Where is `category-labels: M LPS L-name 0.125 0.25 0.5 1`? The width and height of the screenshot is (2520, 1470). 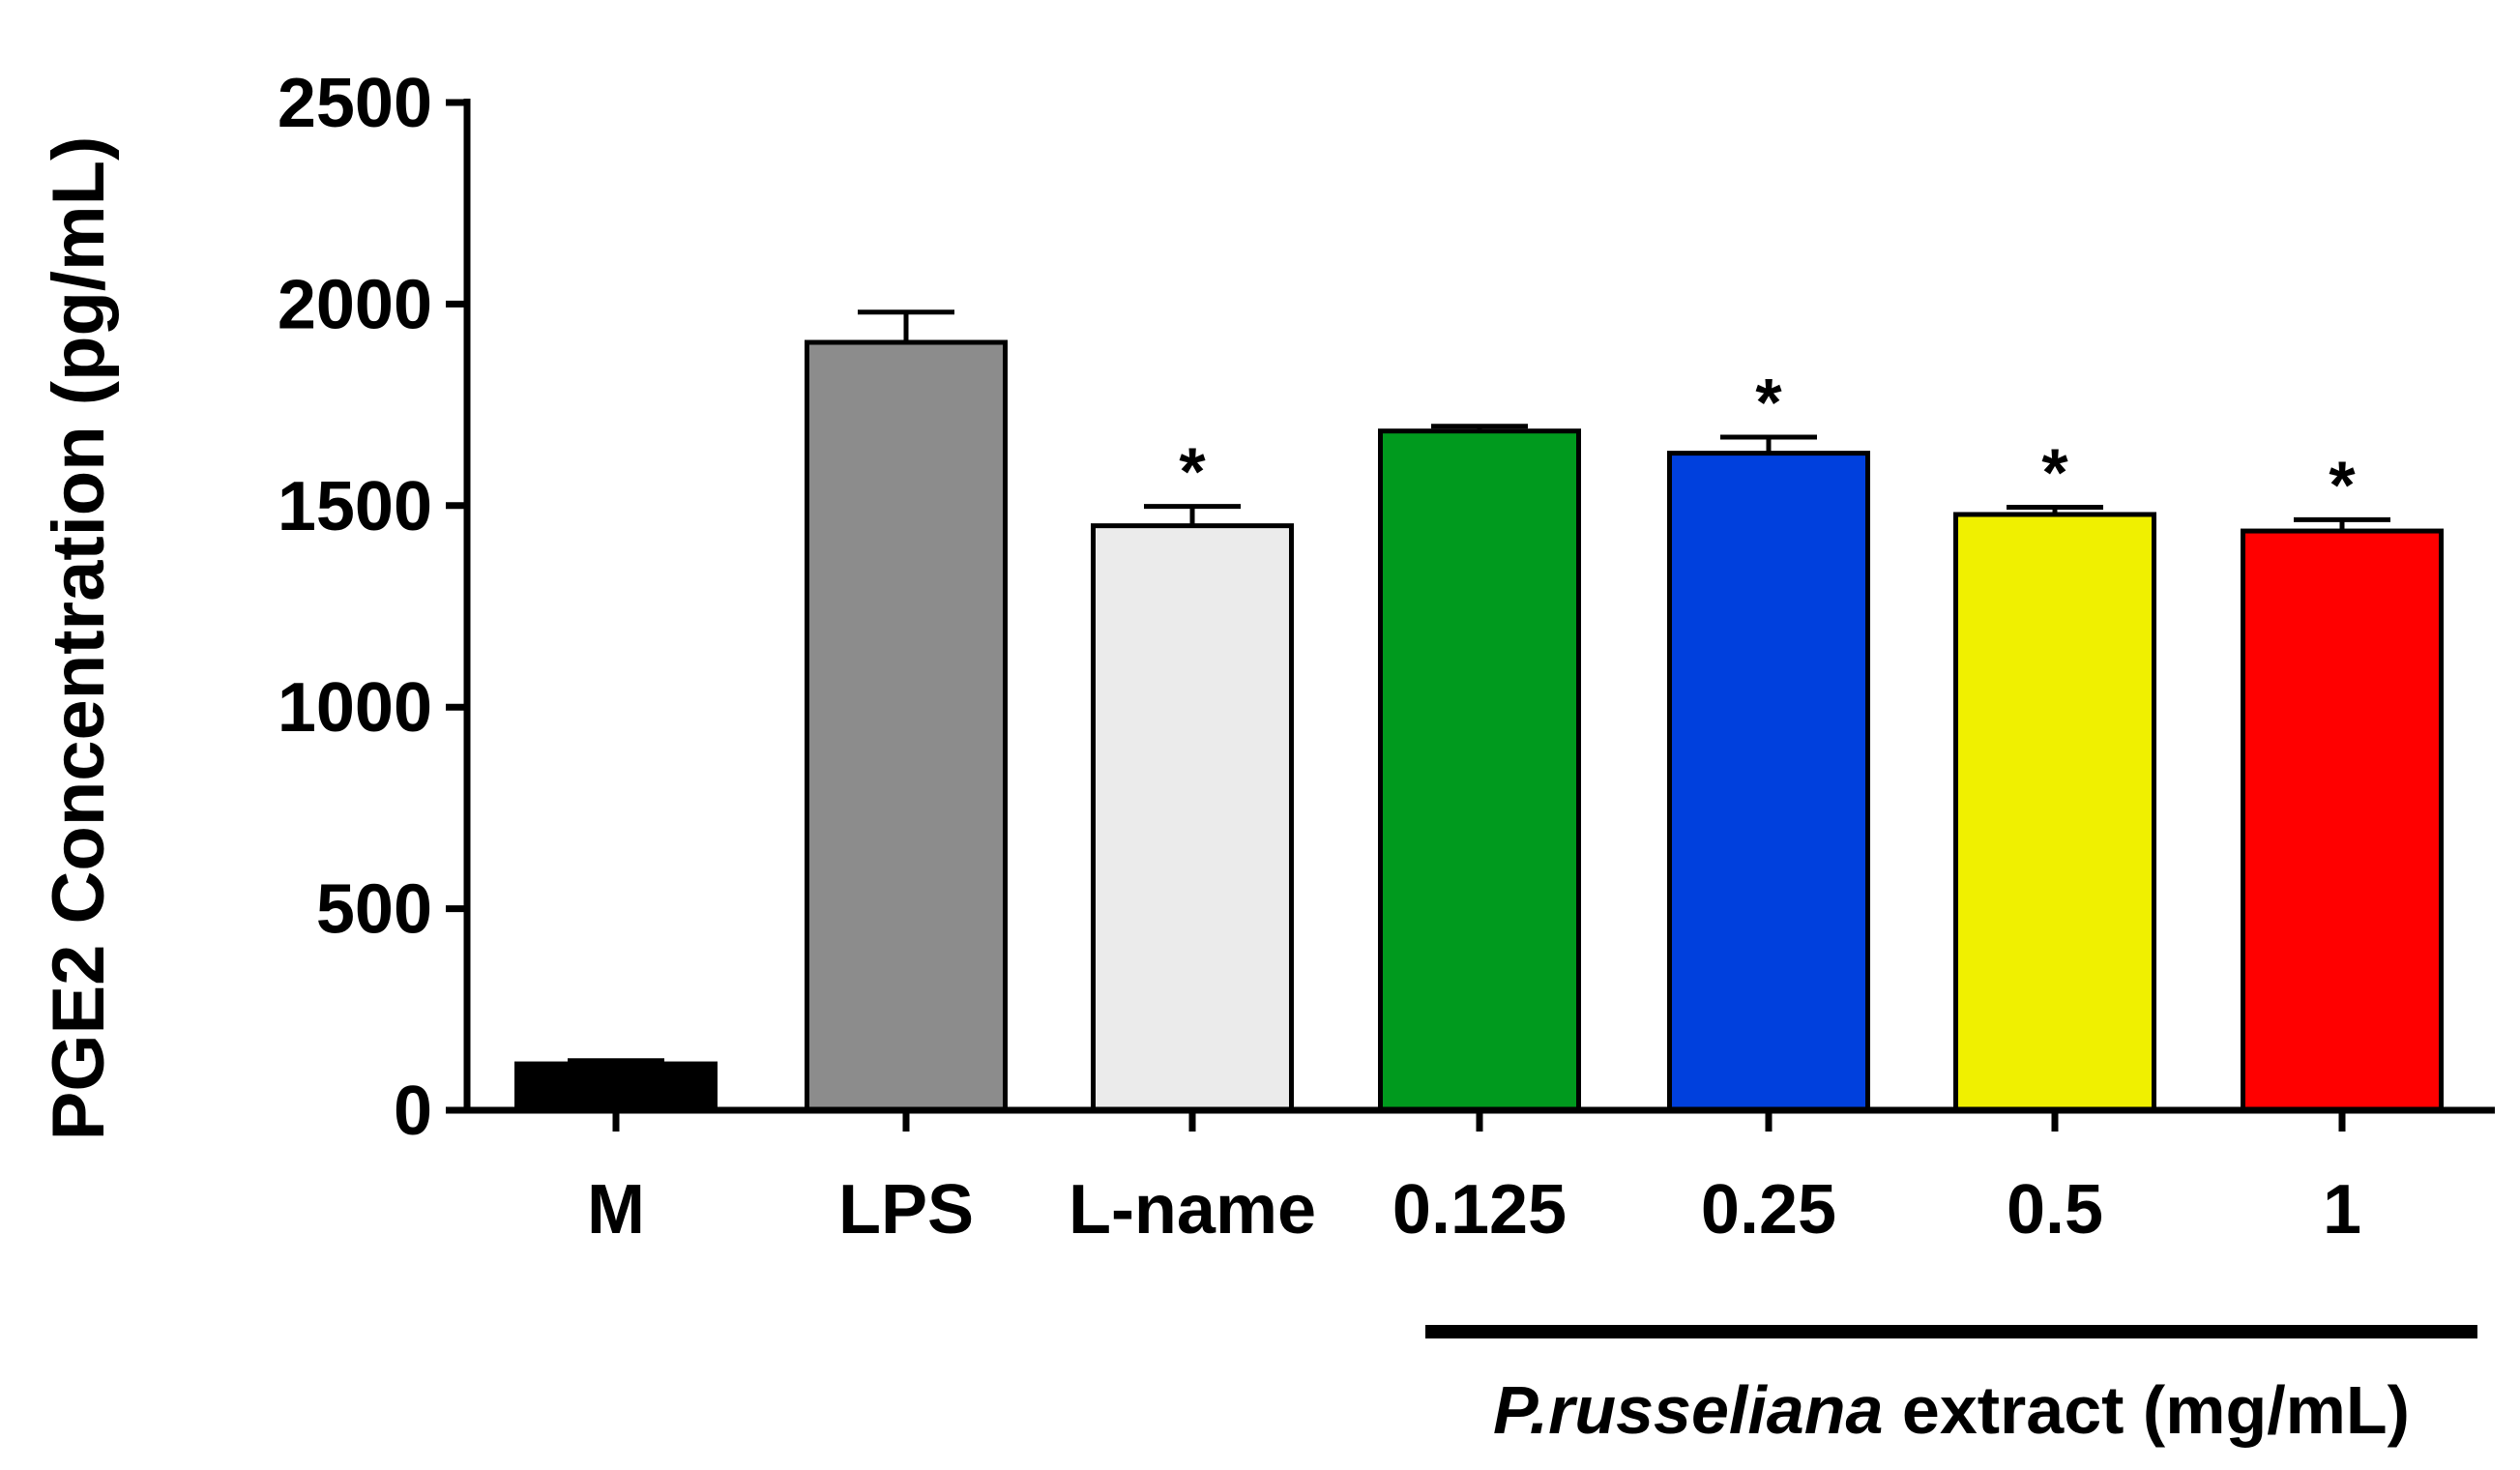 category-labels: M LPS L-name 0.125 0.25 0.5 1 is located at coordinates (1474, 1210).